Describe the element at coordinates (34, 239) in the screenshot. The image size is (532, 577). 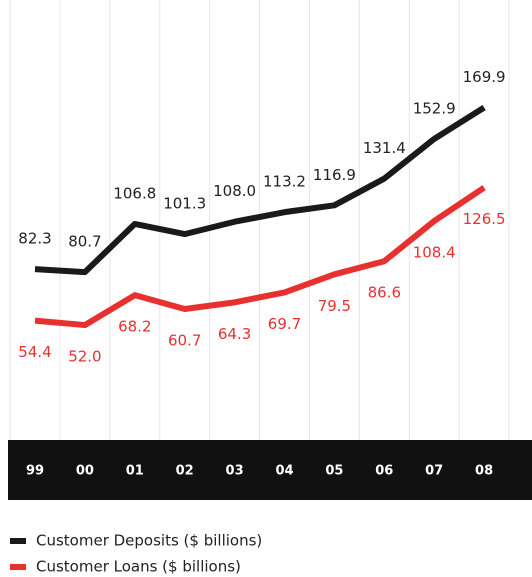
I see `data-label: 82.3` at that location.